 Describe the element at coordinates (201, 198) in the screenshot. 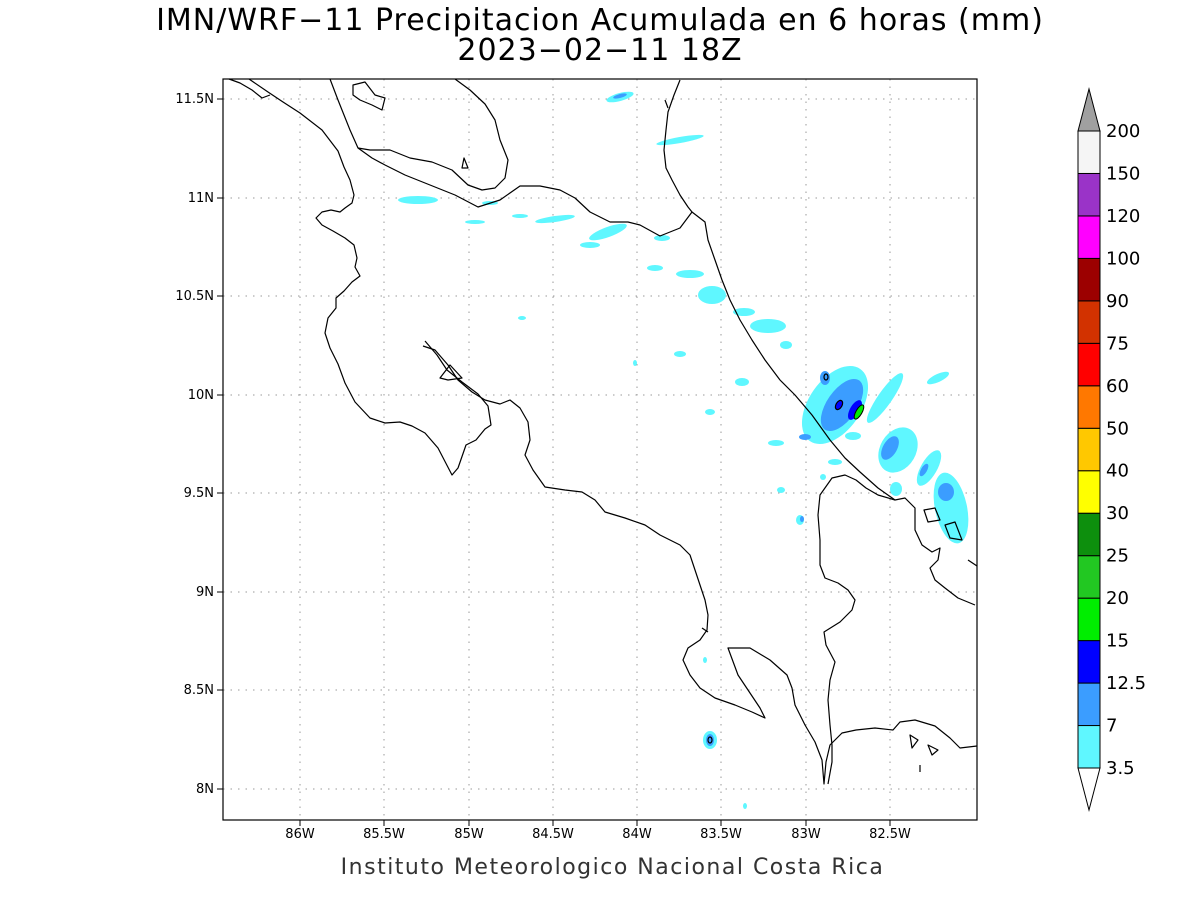

I see `y-tick-label: 11N` at that location.